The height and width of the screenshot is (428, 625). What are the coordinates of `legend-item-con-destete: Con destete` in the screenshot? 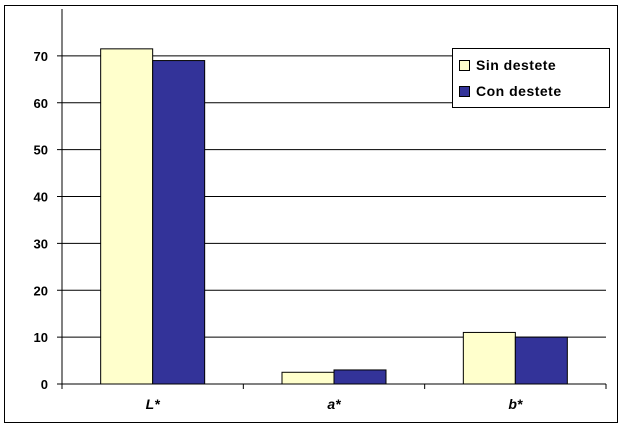 It's located at (510, 91).